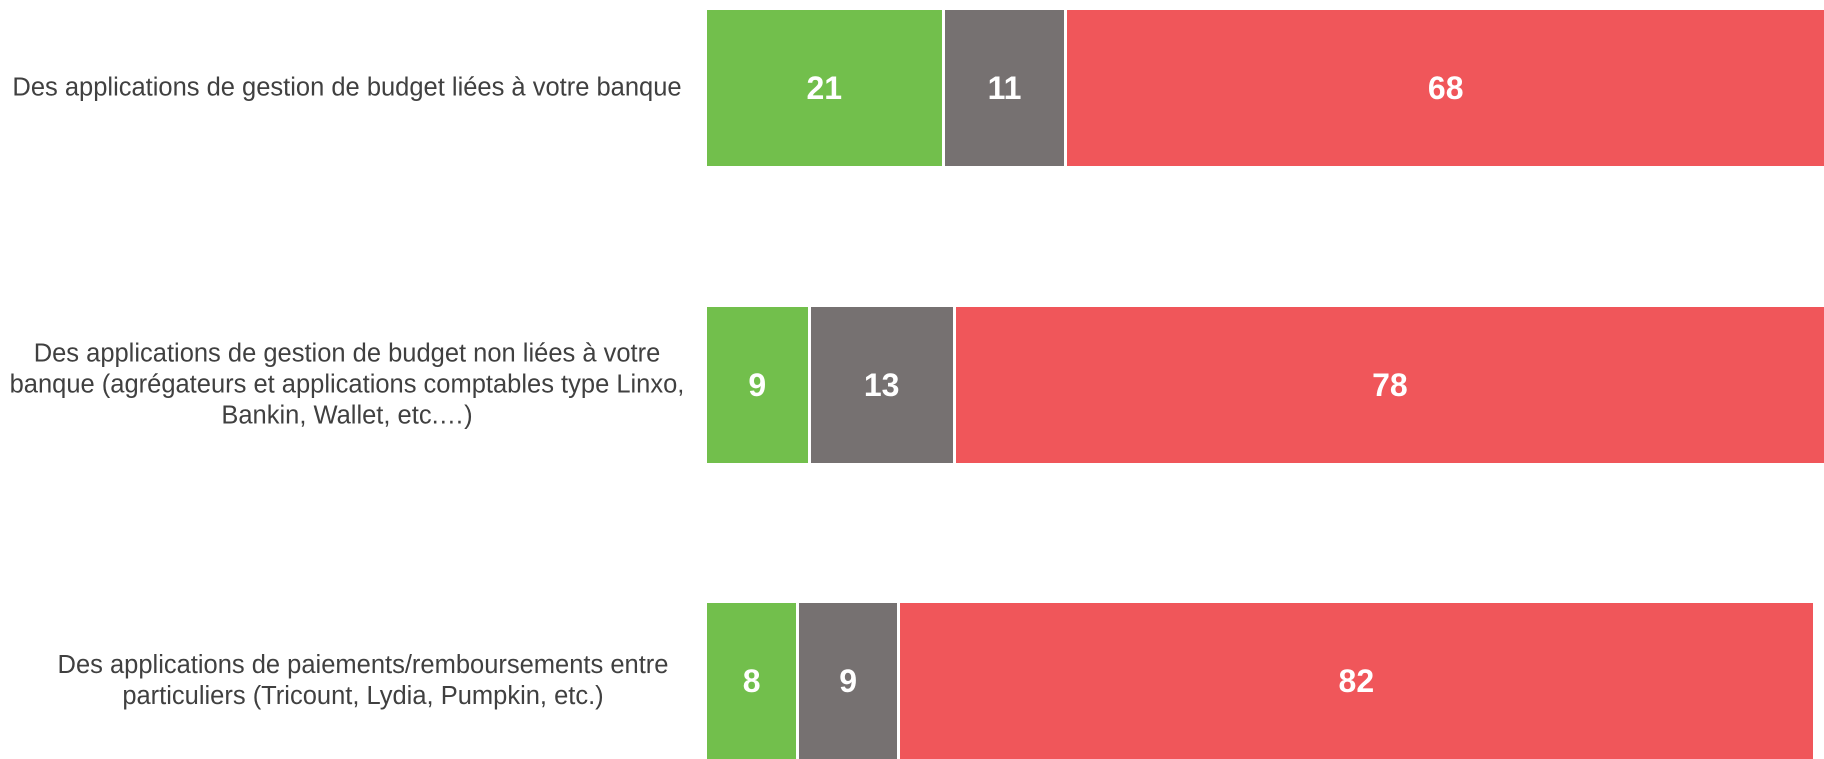 The image size is (1824, 759). I want to click on bar-segment: 8, so click(752, 681).